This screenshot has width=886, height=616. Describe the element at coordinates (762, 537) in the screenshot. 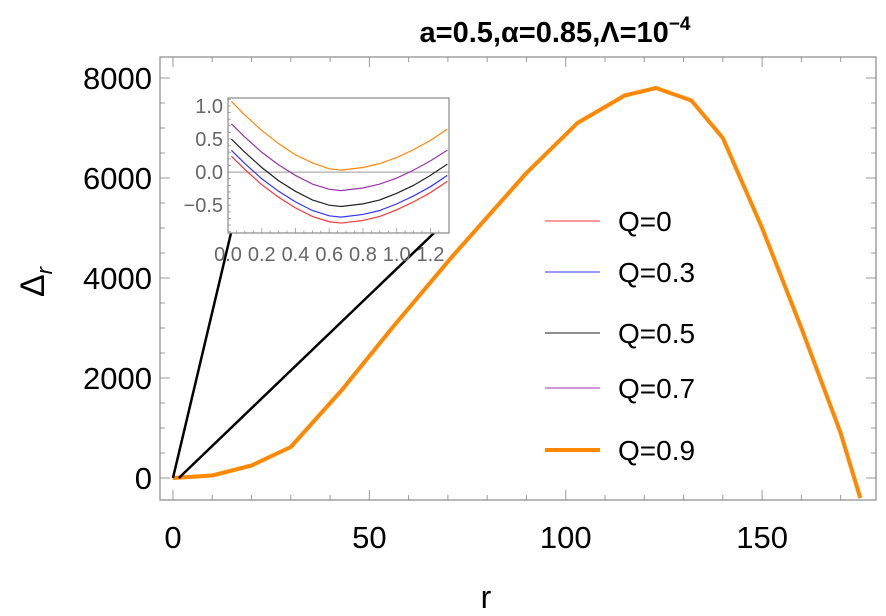

I see `x-tick-label: 150` at that location.